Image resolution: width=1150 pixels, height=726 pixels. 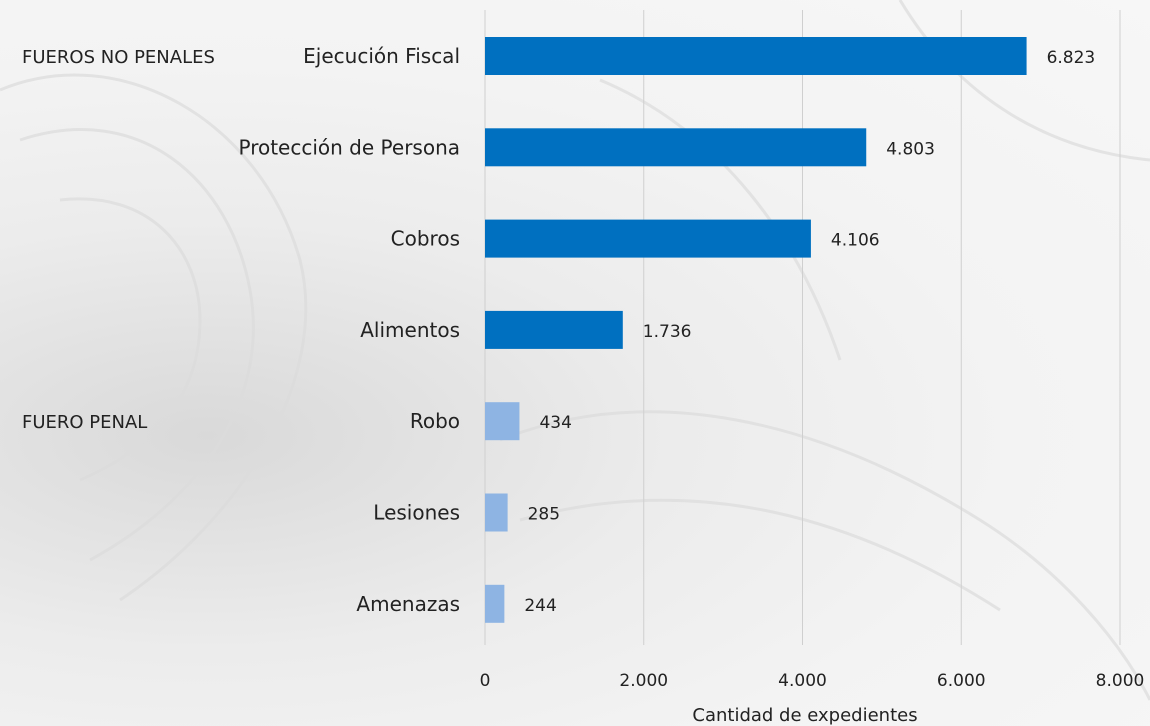 I want to click on x-axis-title: Cantidad de expedientes, so click(x=804, y=715).